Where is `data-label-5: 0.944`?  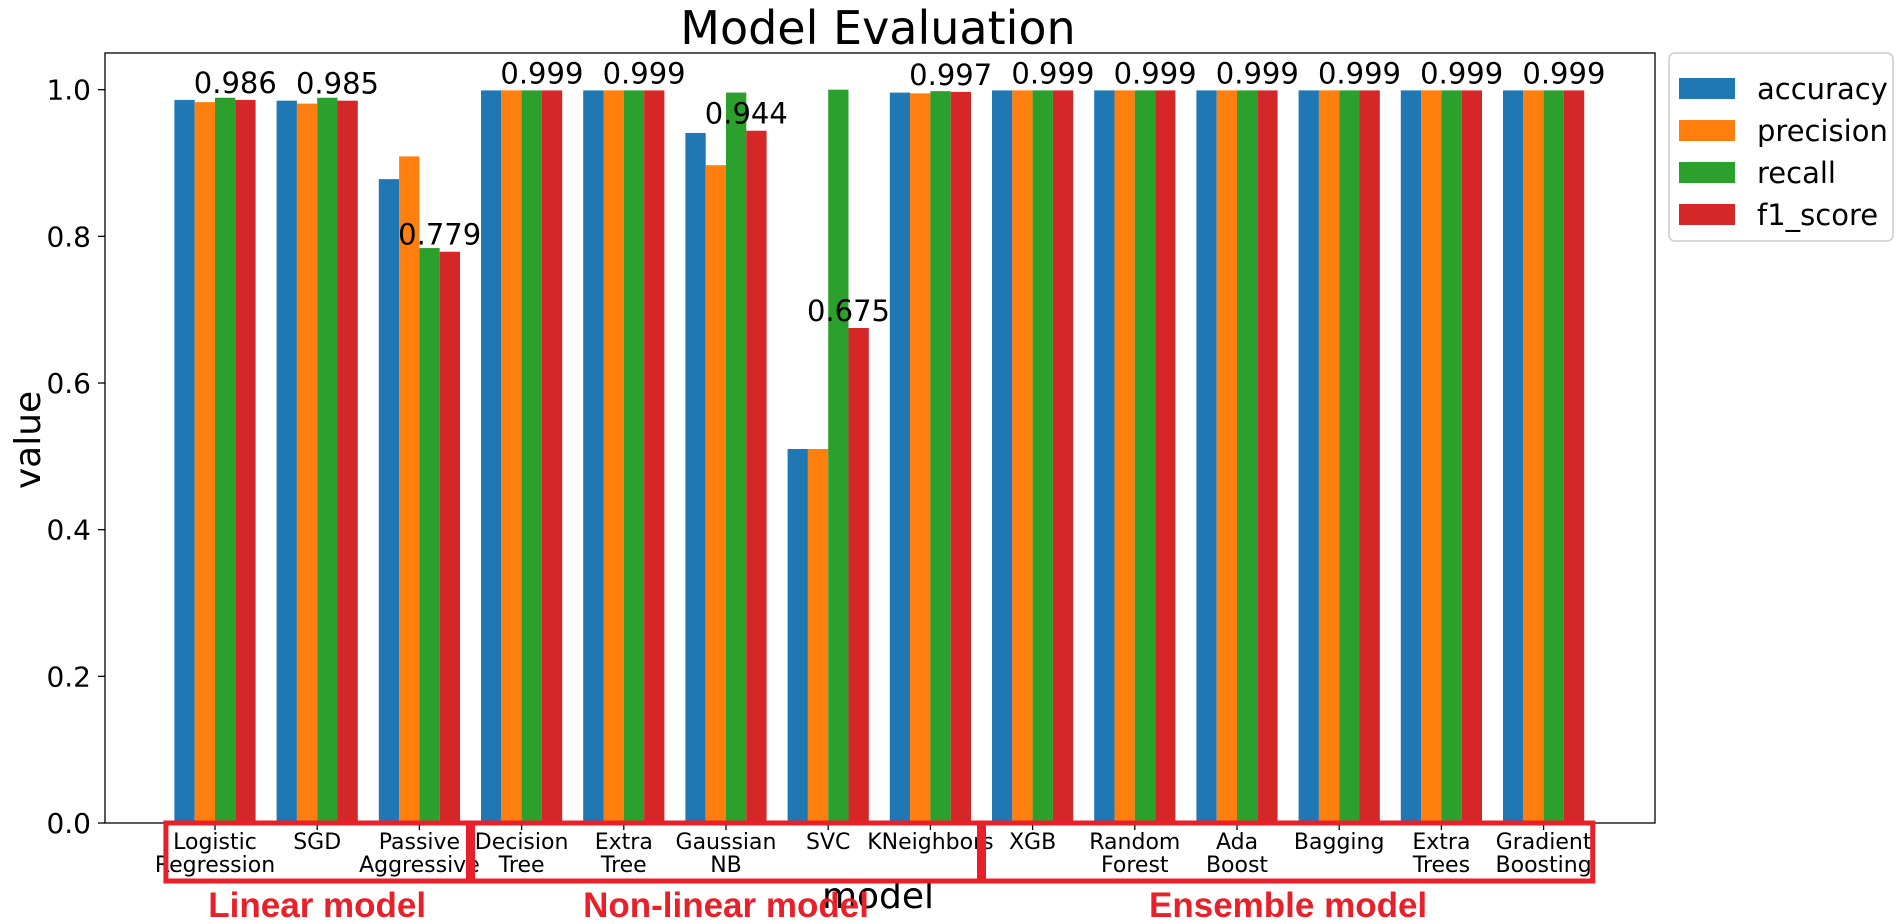
data-label-5: 0.944 is located at coordinates (746, 114).